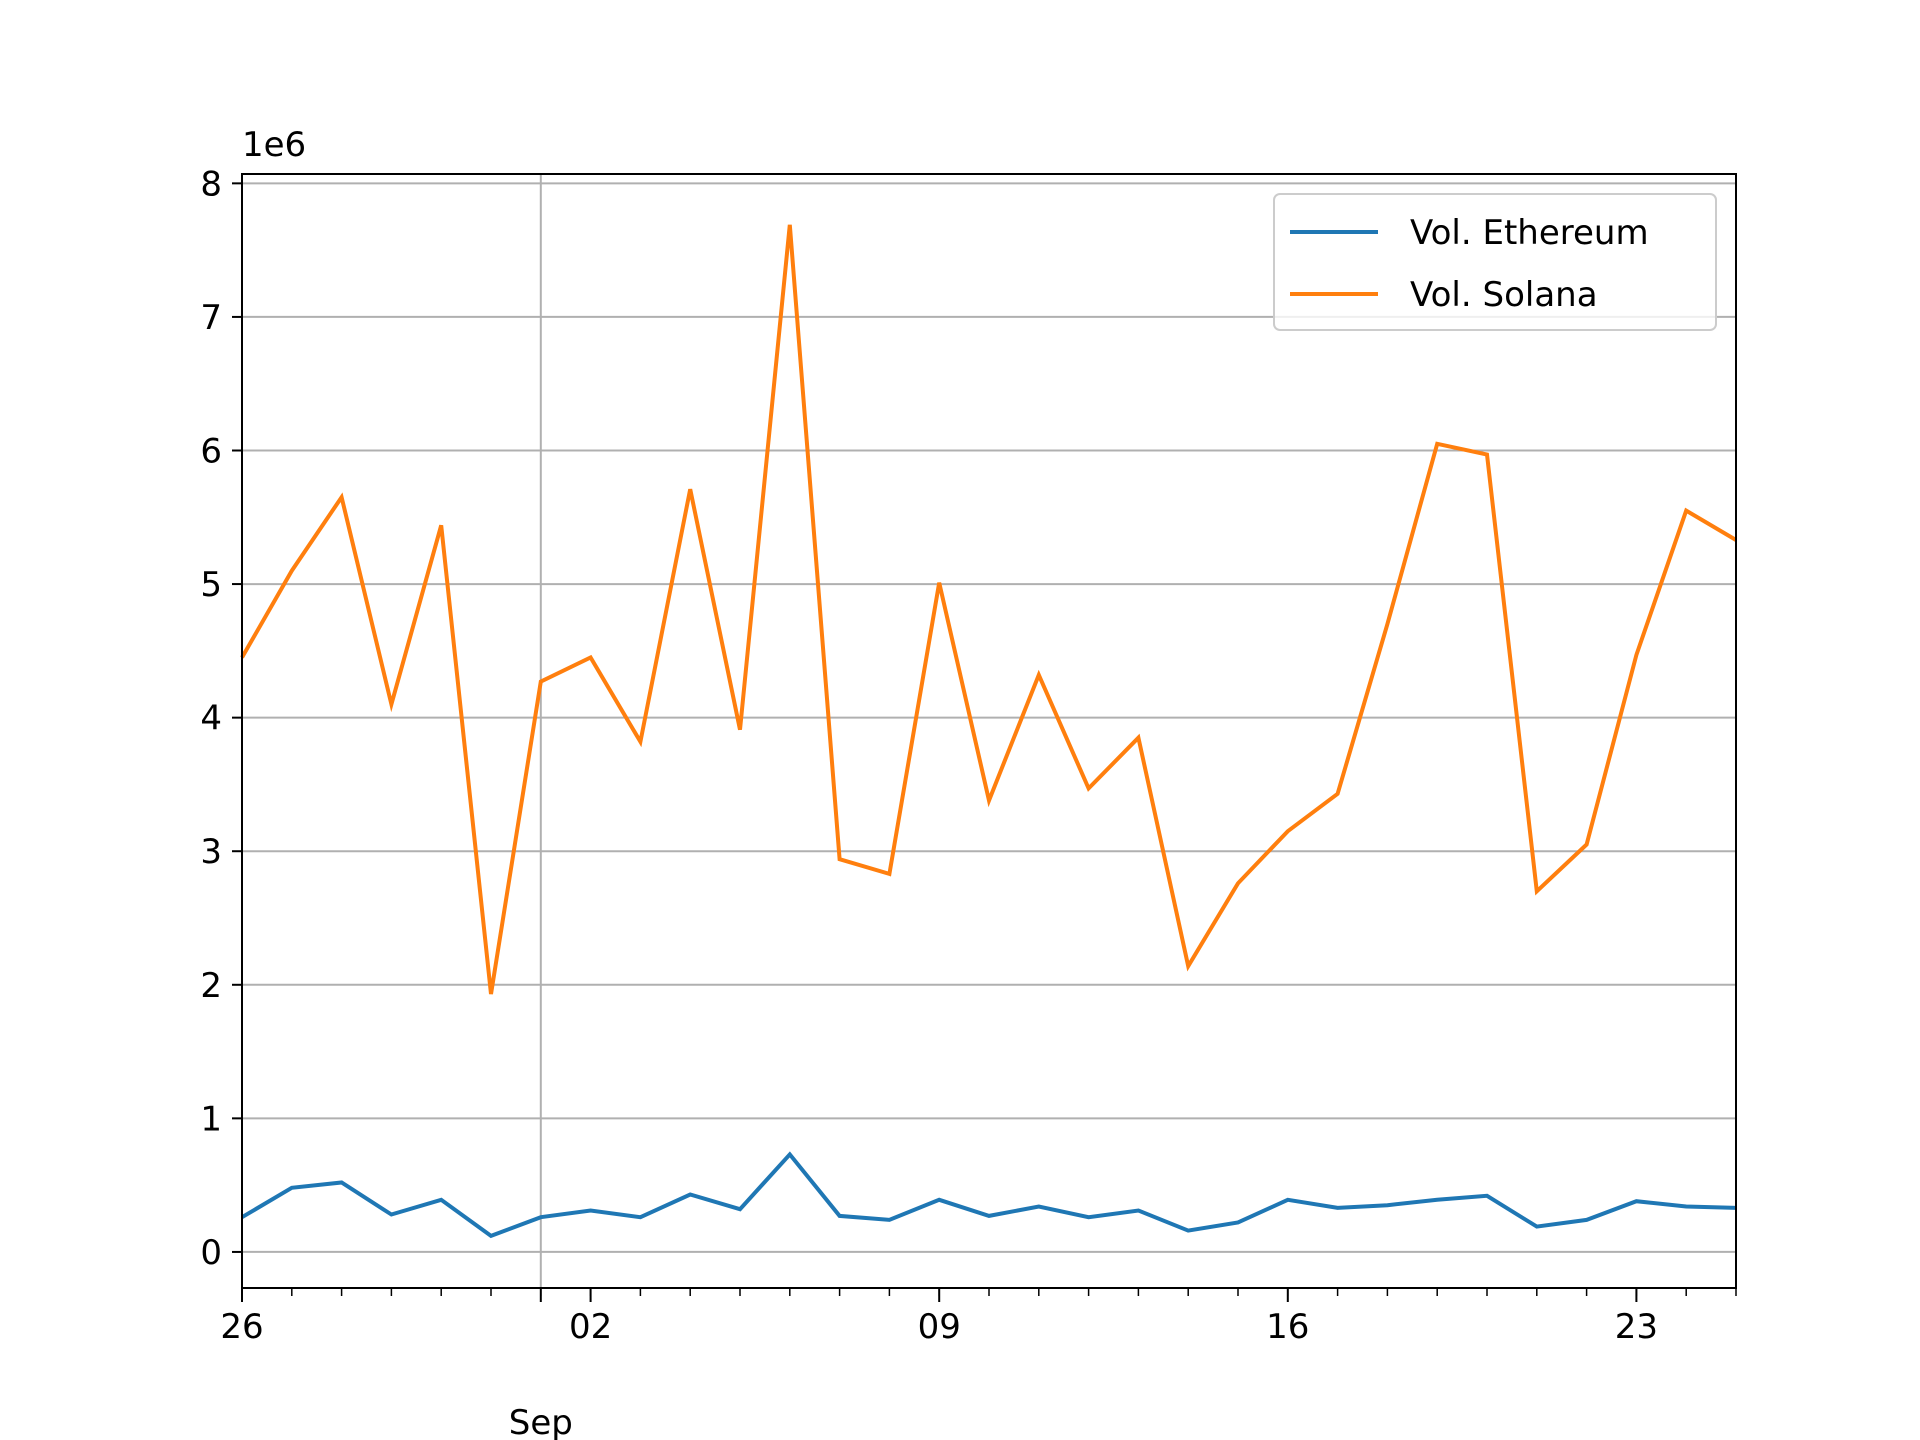 The height and width of the screenshot is (1440, 1920). I want to click on x-tick-label: 16, so click(1287, 1327).